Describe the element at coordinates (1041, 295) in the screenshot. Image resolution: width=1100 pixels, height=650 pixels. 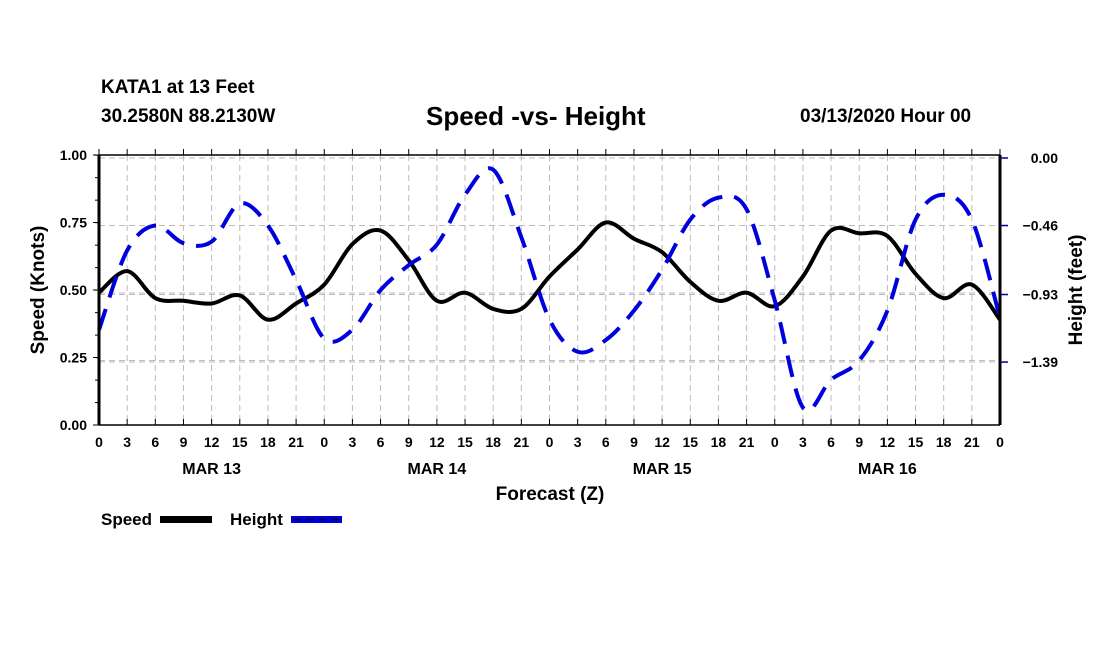
I see `y2-tick-label: −0.93` at that location.